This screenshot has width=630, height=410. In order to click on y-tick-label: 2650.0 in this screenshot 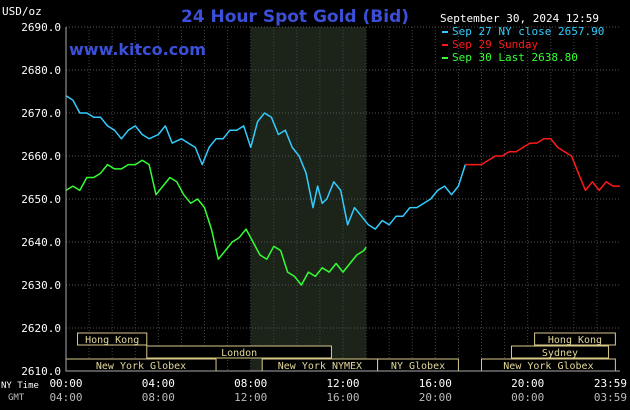, I will do `click(41, 199)`.